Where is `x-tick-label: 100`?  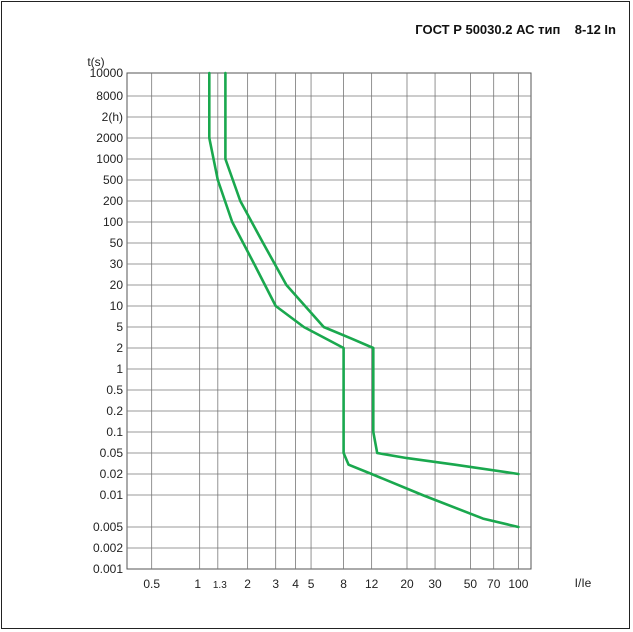
x-tick-label: 100 is located at coordinates (518, 584).